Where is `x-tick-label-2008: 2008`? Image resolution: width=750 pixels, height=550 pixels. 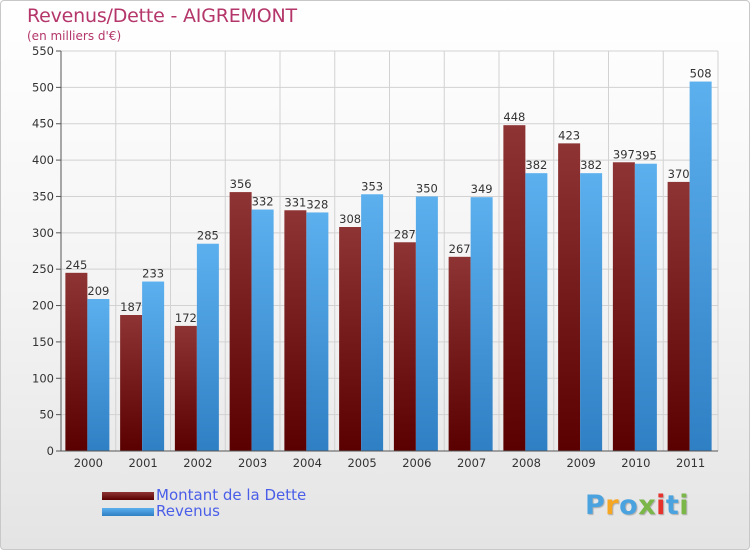 x-tick-label-2008: 2008 is located at coordinates (526, 463).